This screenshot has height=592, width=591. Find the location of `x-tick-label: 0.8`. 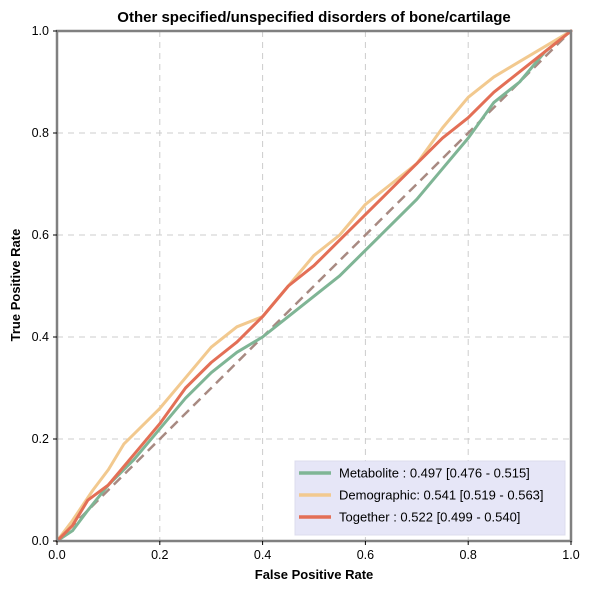

x-tick-label: 0.8 is located at coordinates (468, 555).